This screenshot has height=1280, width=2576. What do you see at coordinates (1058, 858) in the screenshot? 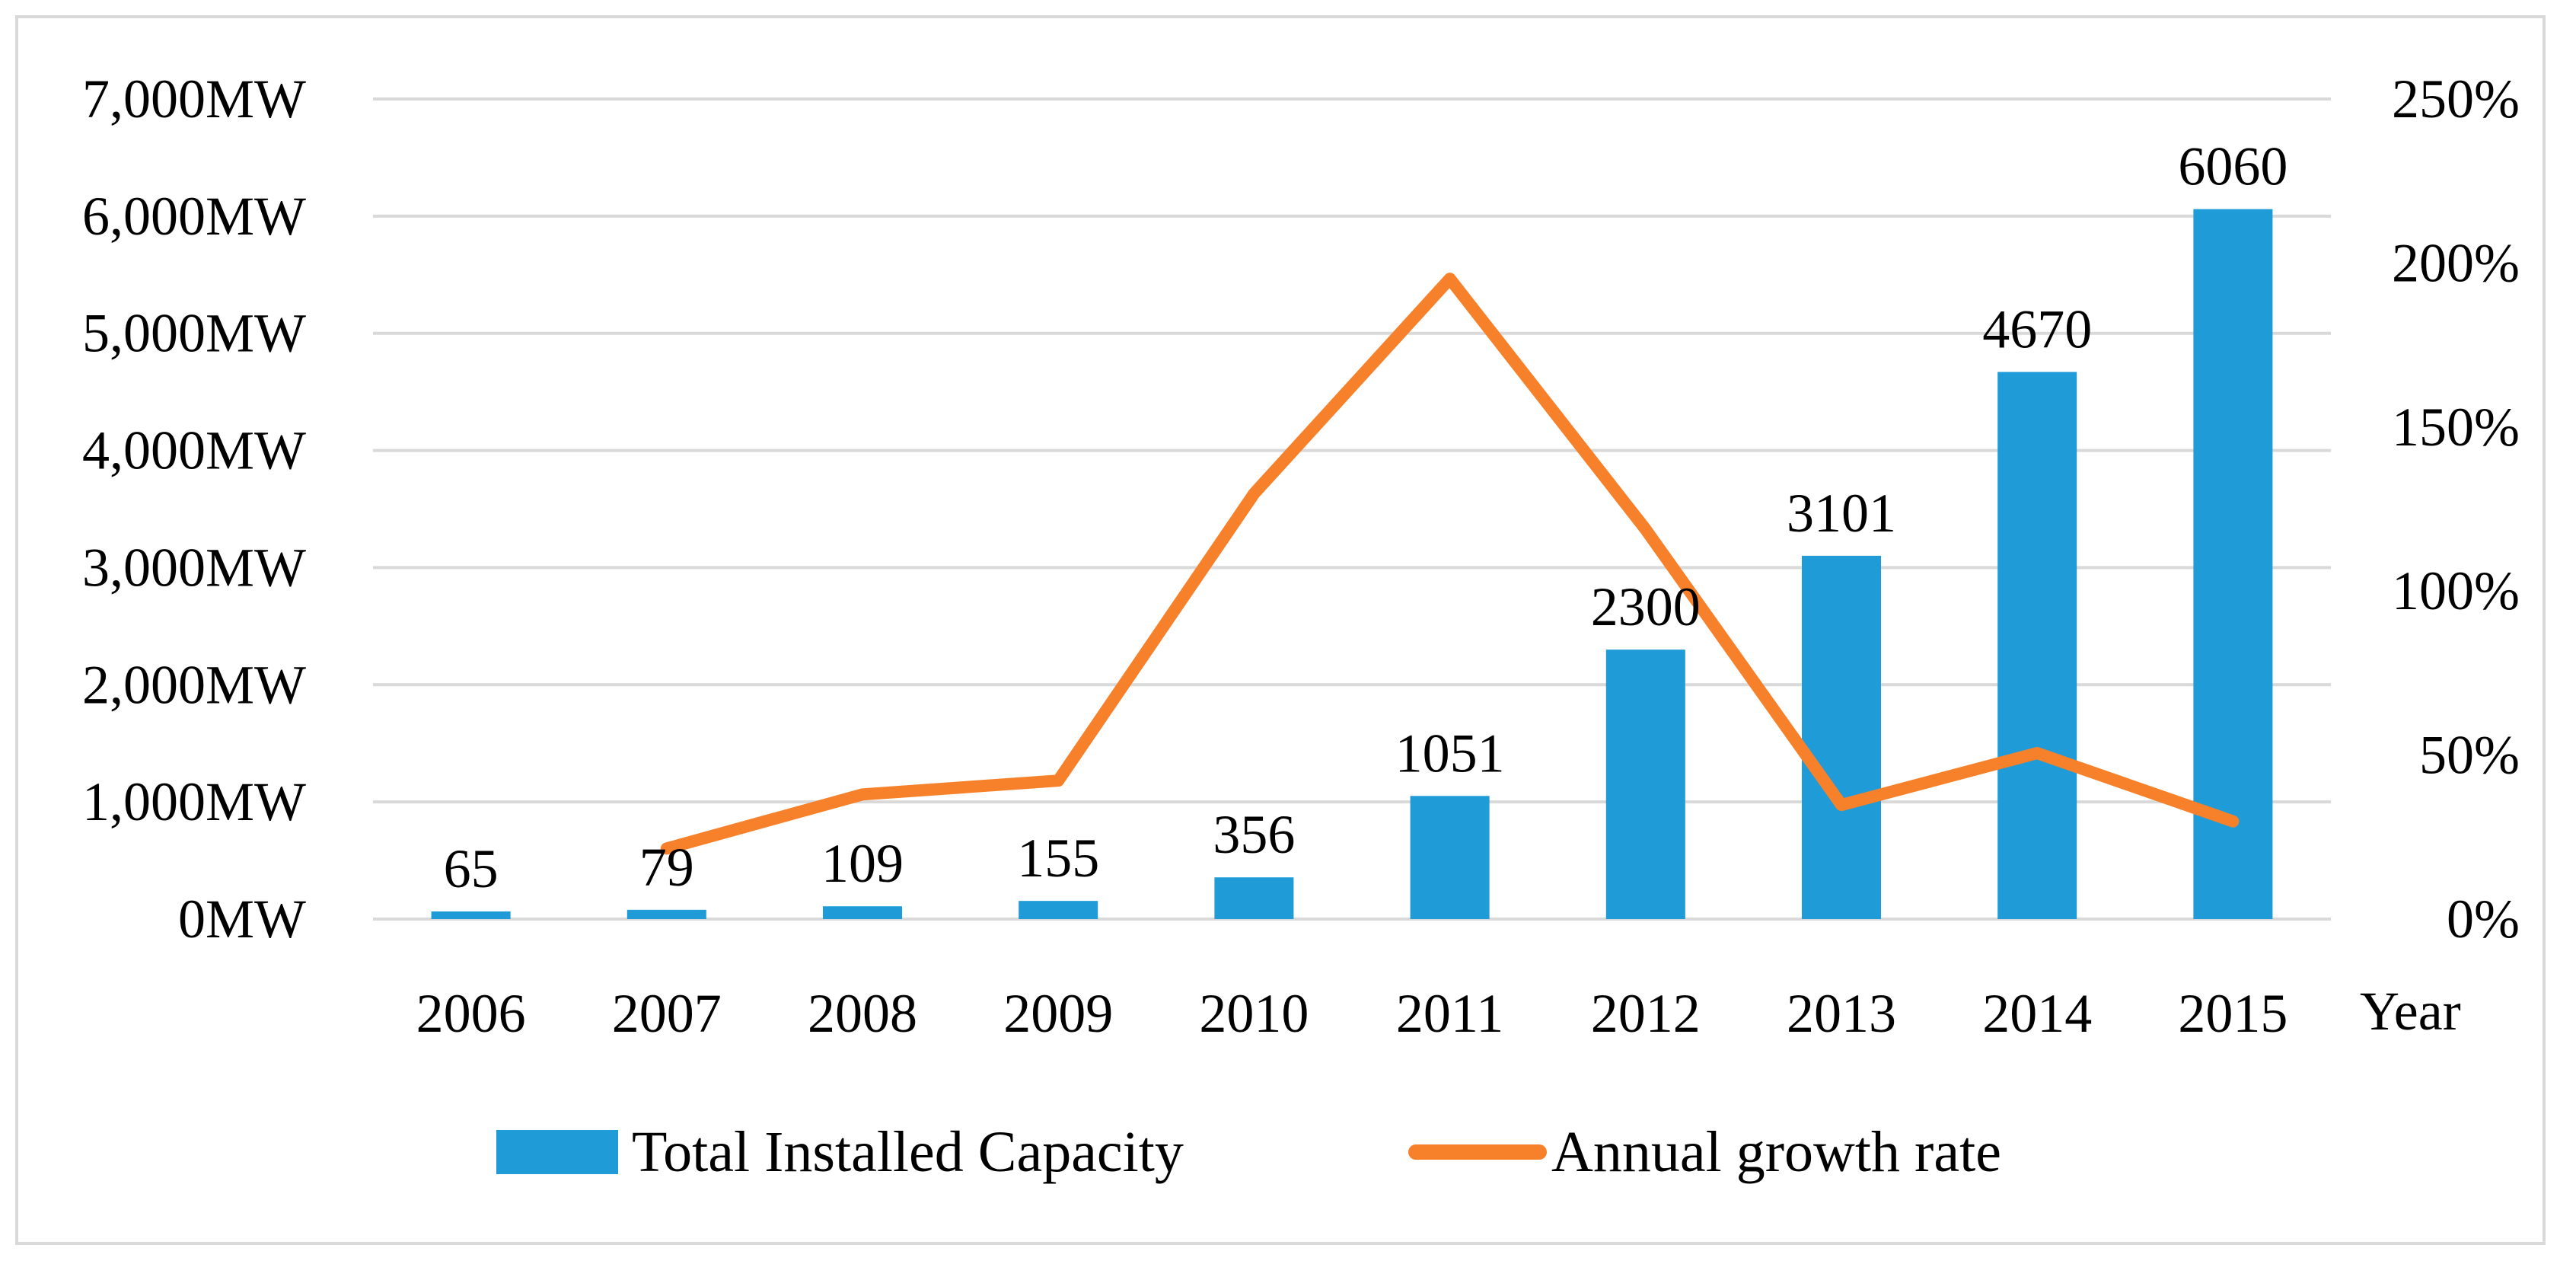
I see `bar-data-label: 155` at bounding box center [1058, 858].